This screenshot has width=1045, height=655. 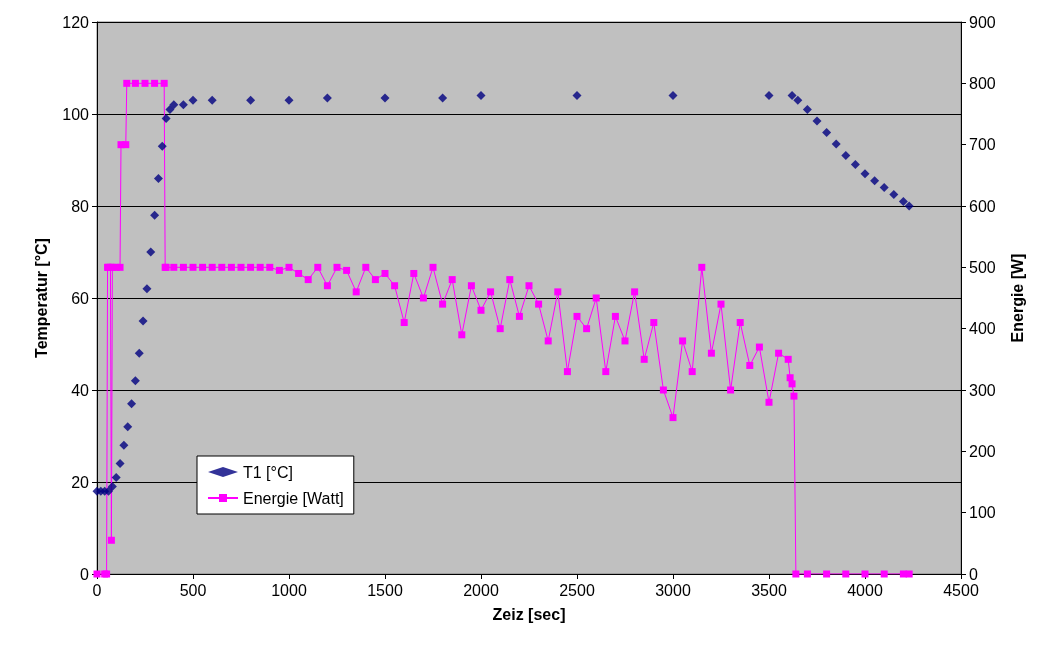 What do you see at coordinates (982, 145) in the screenshot?
I see `y2-tick-label: 700` at bounding box center [982, 145].